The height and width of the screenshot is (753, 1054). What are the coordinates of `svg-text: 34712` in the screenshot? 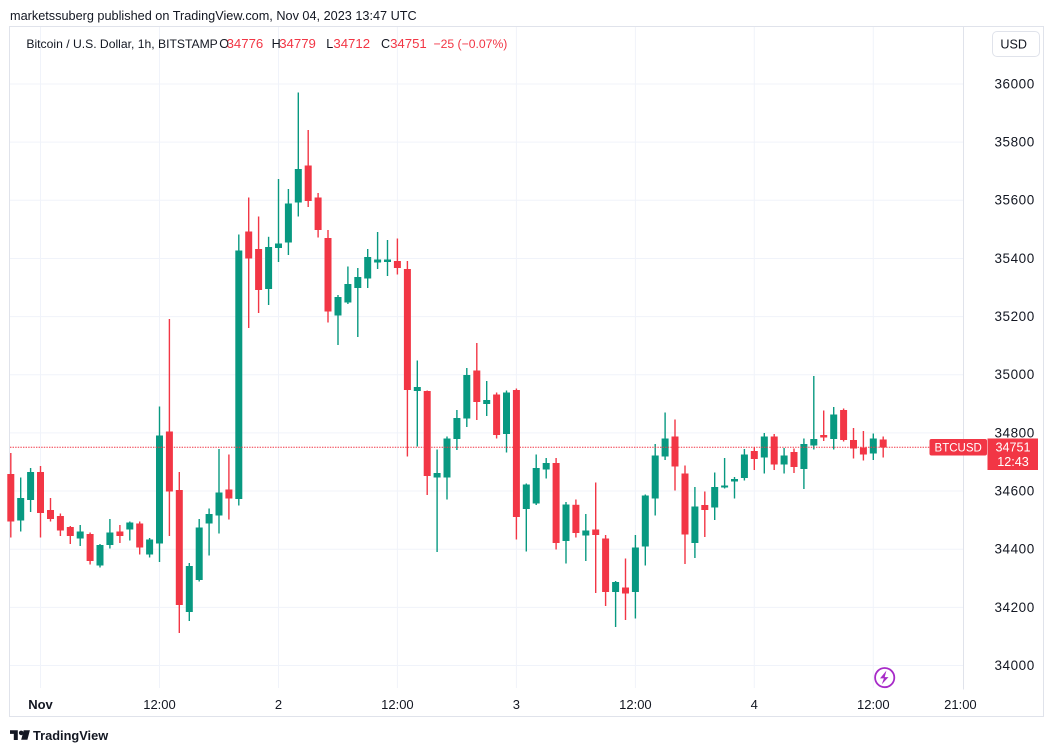 It's located at (351, 43).